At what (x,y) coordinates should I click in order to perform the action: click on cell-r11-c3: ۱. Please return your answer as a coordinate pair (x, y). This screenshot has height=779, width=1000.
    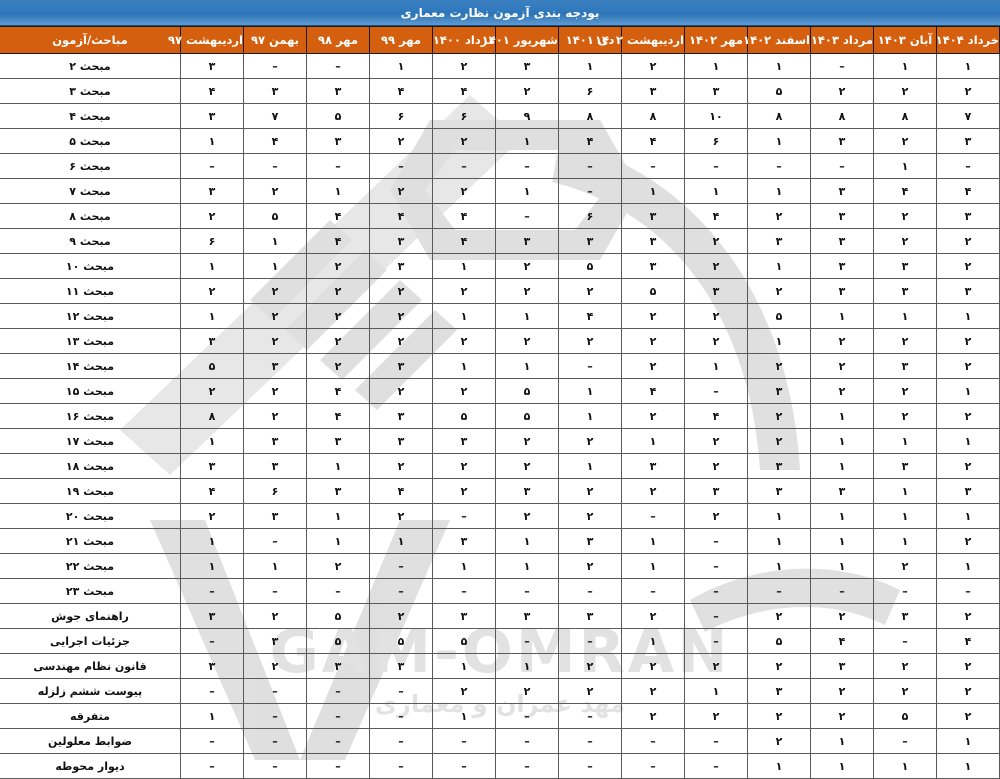
    Looking at the image, I should click on (779, 341).